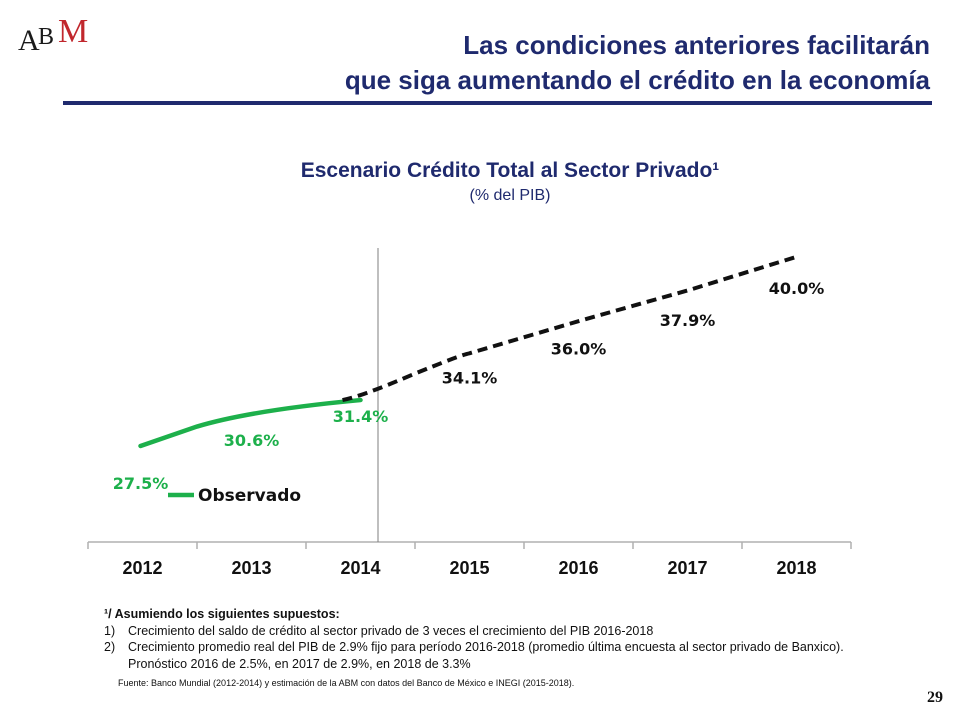 This screenshot has width=960, height=720. I want to click on x-tick-label: 2015, so click(469, 568).